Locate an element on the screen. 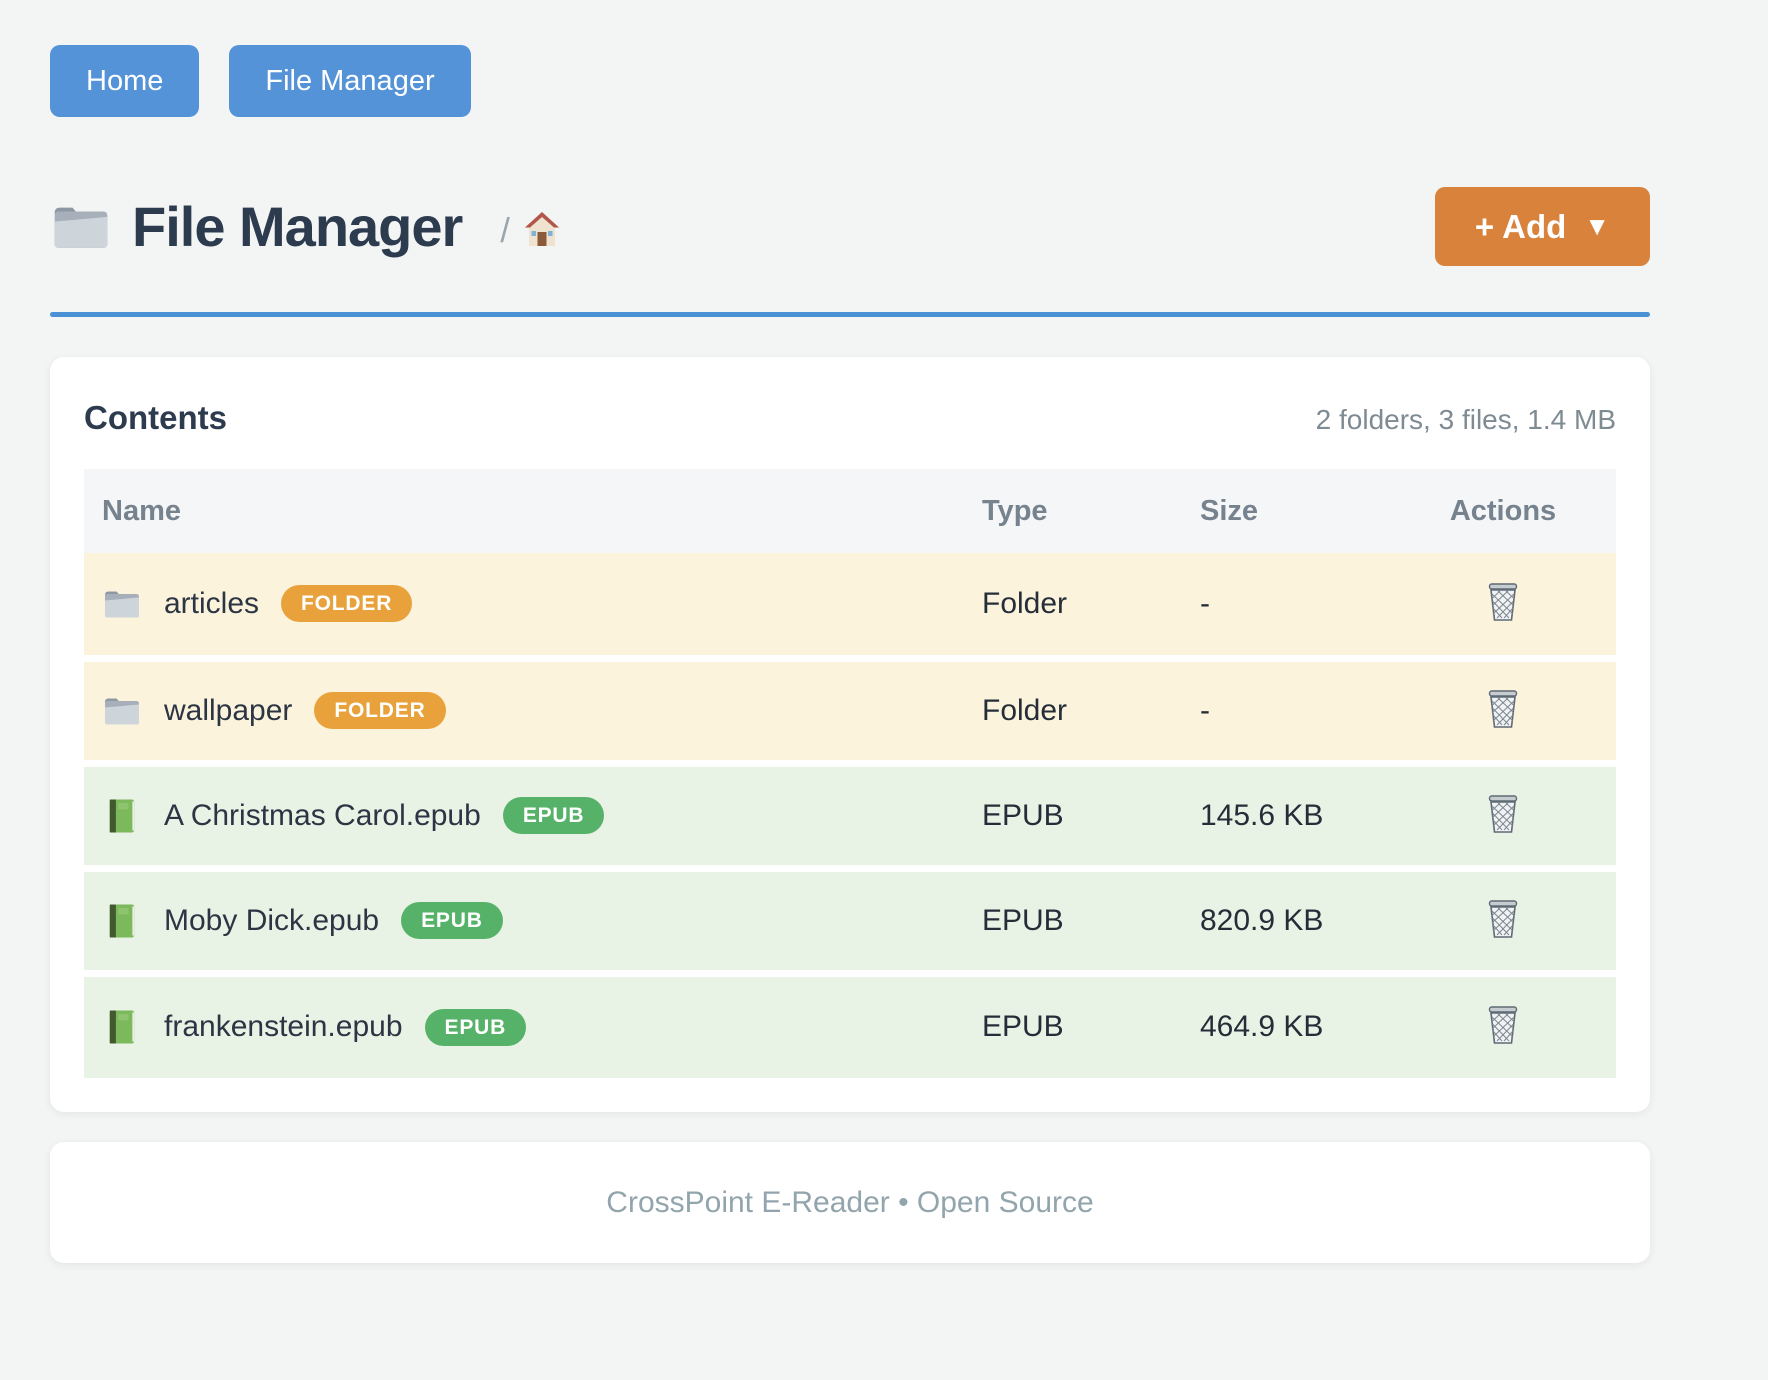 The height and width of the screenshot is (1380, 1768). file-name-link: frankenstein.epub is located at coordinates (283, 1027).